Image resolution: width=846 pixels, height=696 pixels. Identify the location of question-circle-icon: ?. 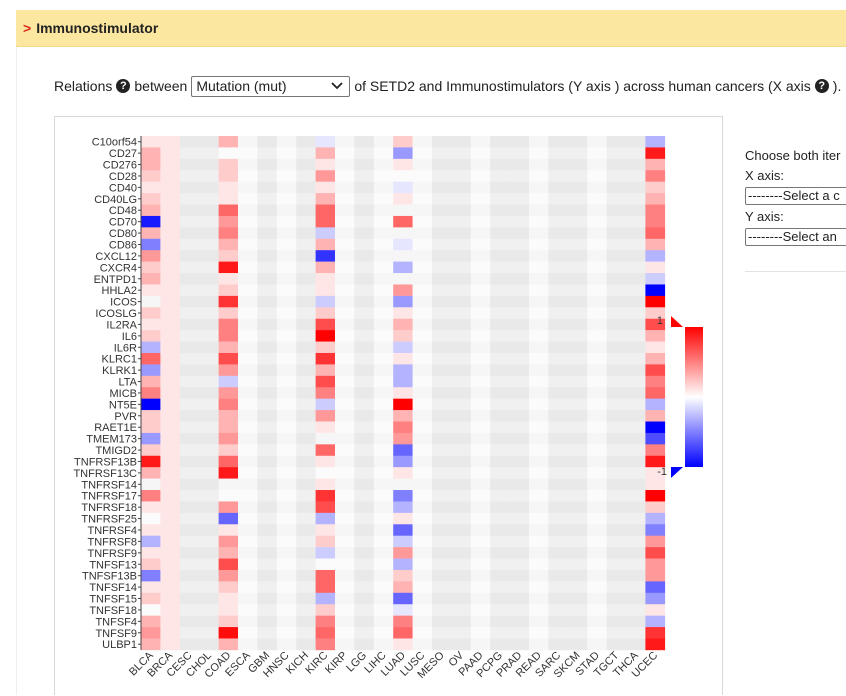
(821, 86).